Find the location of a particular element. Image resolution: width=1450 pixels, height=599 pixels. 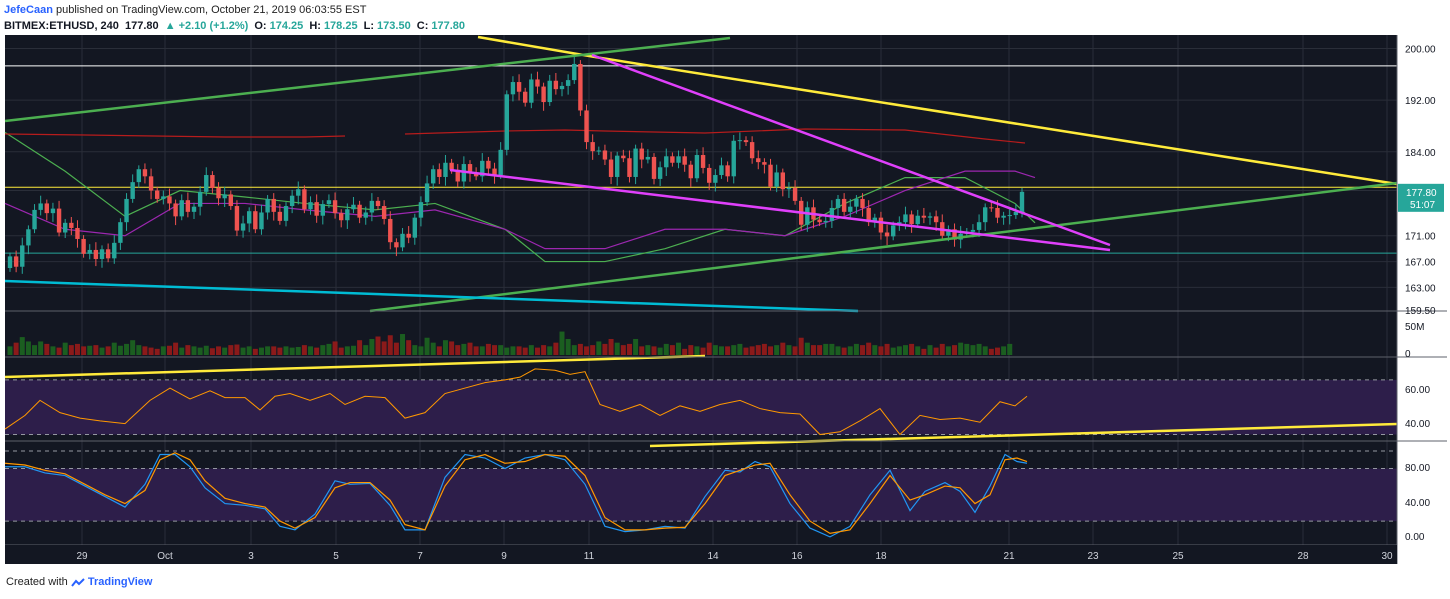

price-axis-label: 171.00 is located at coordinates (1420, 237).